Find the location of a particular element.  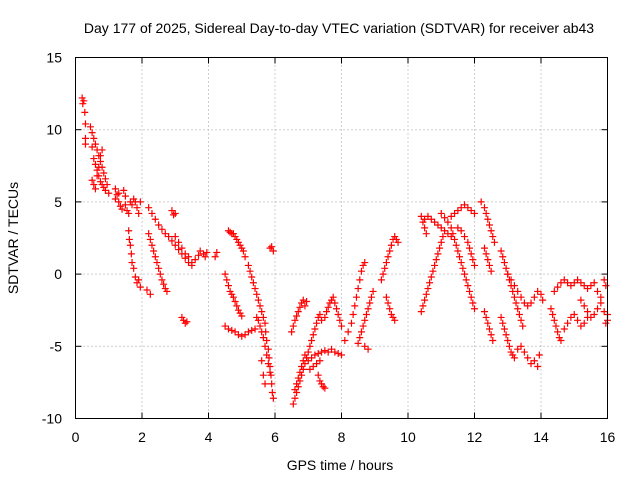

x-tick-label: 16 is located at coordinates (608, 437).